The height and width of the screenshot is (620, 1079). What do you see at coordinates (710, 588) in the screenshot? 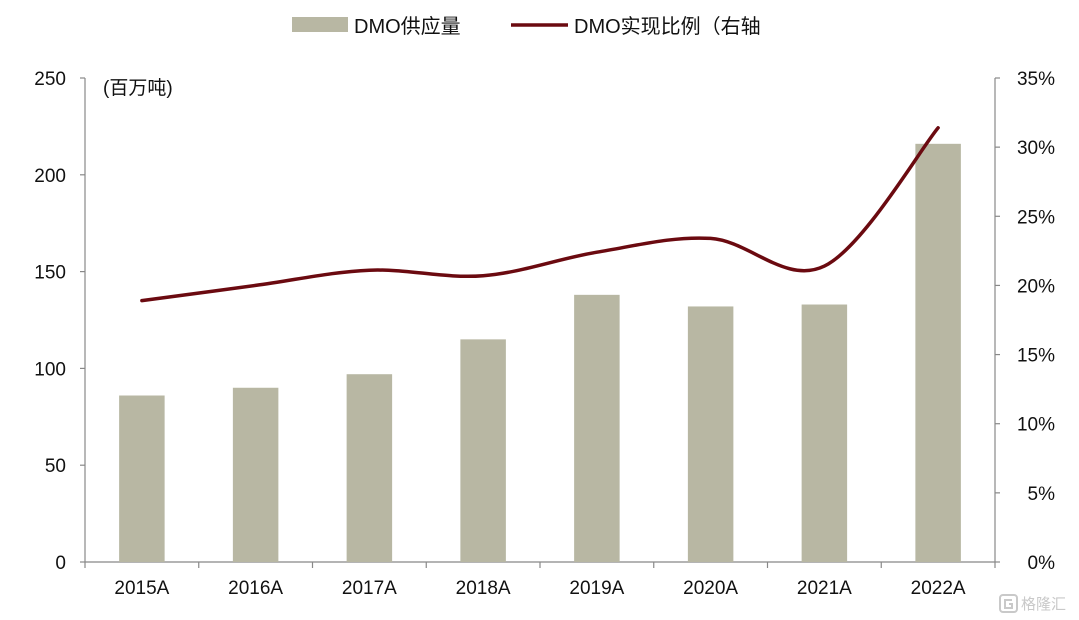
I see `x-tick-label: 2020A` at bounding box center [710, 588].